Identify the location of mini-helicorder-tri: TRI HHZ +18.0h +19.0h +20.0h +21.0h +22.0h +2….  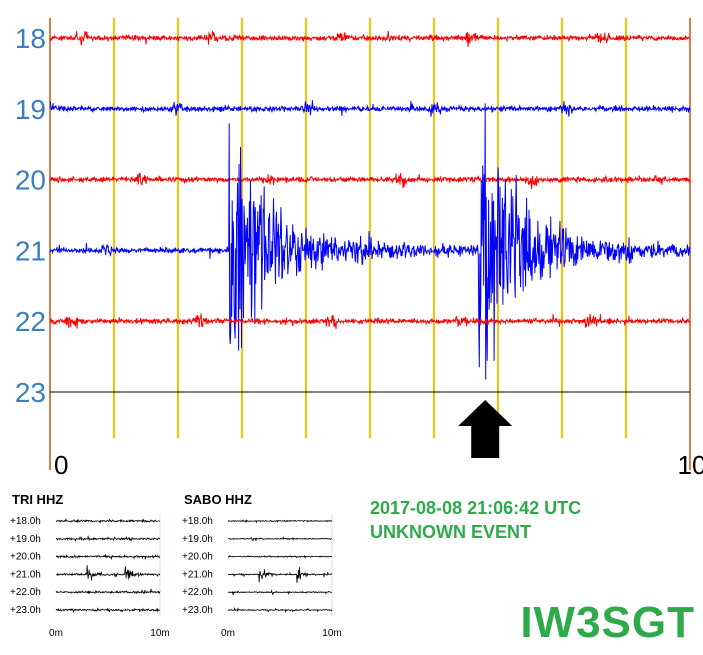
(90, 570).